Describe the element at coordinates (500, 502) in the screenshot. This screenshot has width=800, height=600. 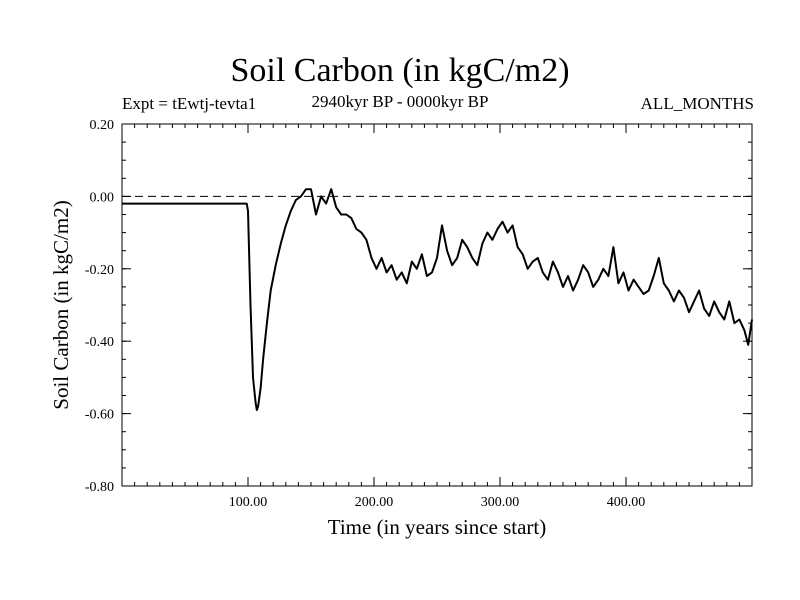
I see `x-tick-label: 300.00` at that location.